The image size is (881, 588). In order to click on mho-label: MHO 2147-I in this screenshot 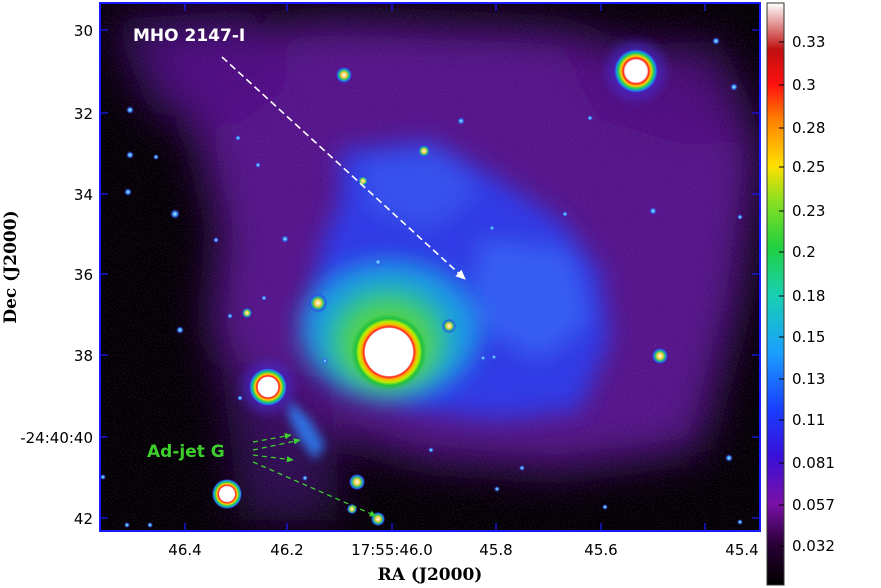, I will do `click(189, 36)`.